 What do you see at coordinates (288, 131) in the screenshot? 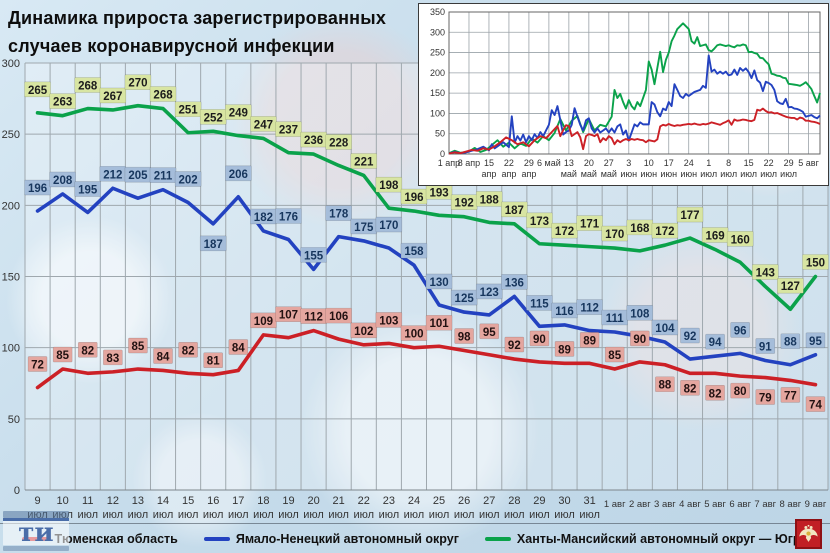
I see `svg-text: 237` at bounding box center [288, 131].